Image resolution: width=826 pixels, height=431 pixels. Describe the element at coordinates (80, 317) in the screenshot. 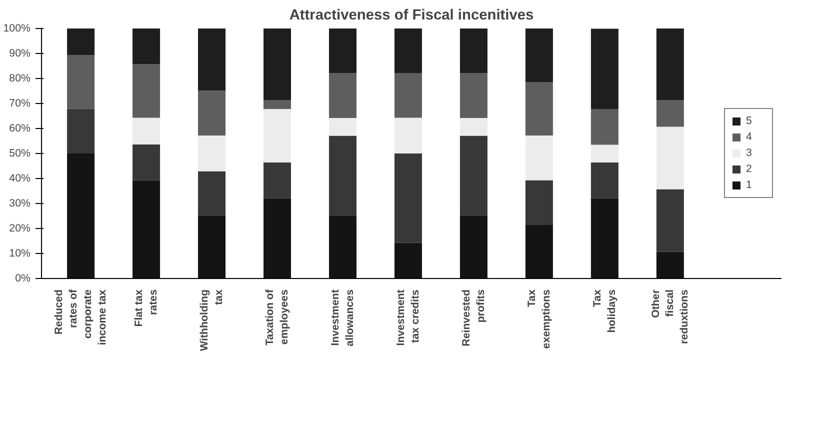

I see `x-tick-label: Reduced rates of corporate income tax` at that location.